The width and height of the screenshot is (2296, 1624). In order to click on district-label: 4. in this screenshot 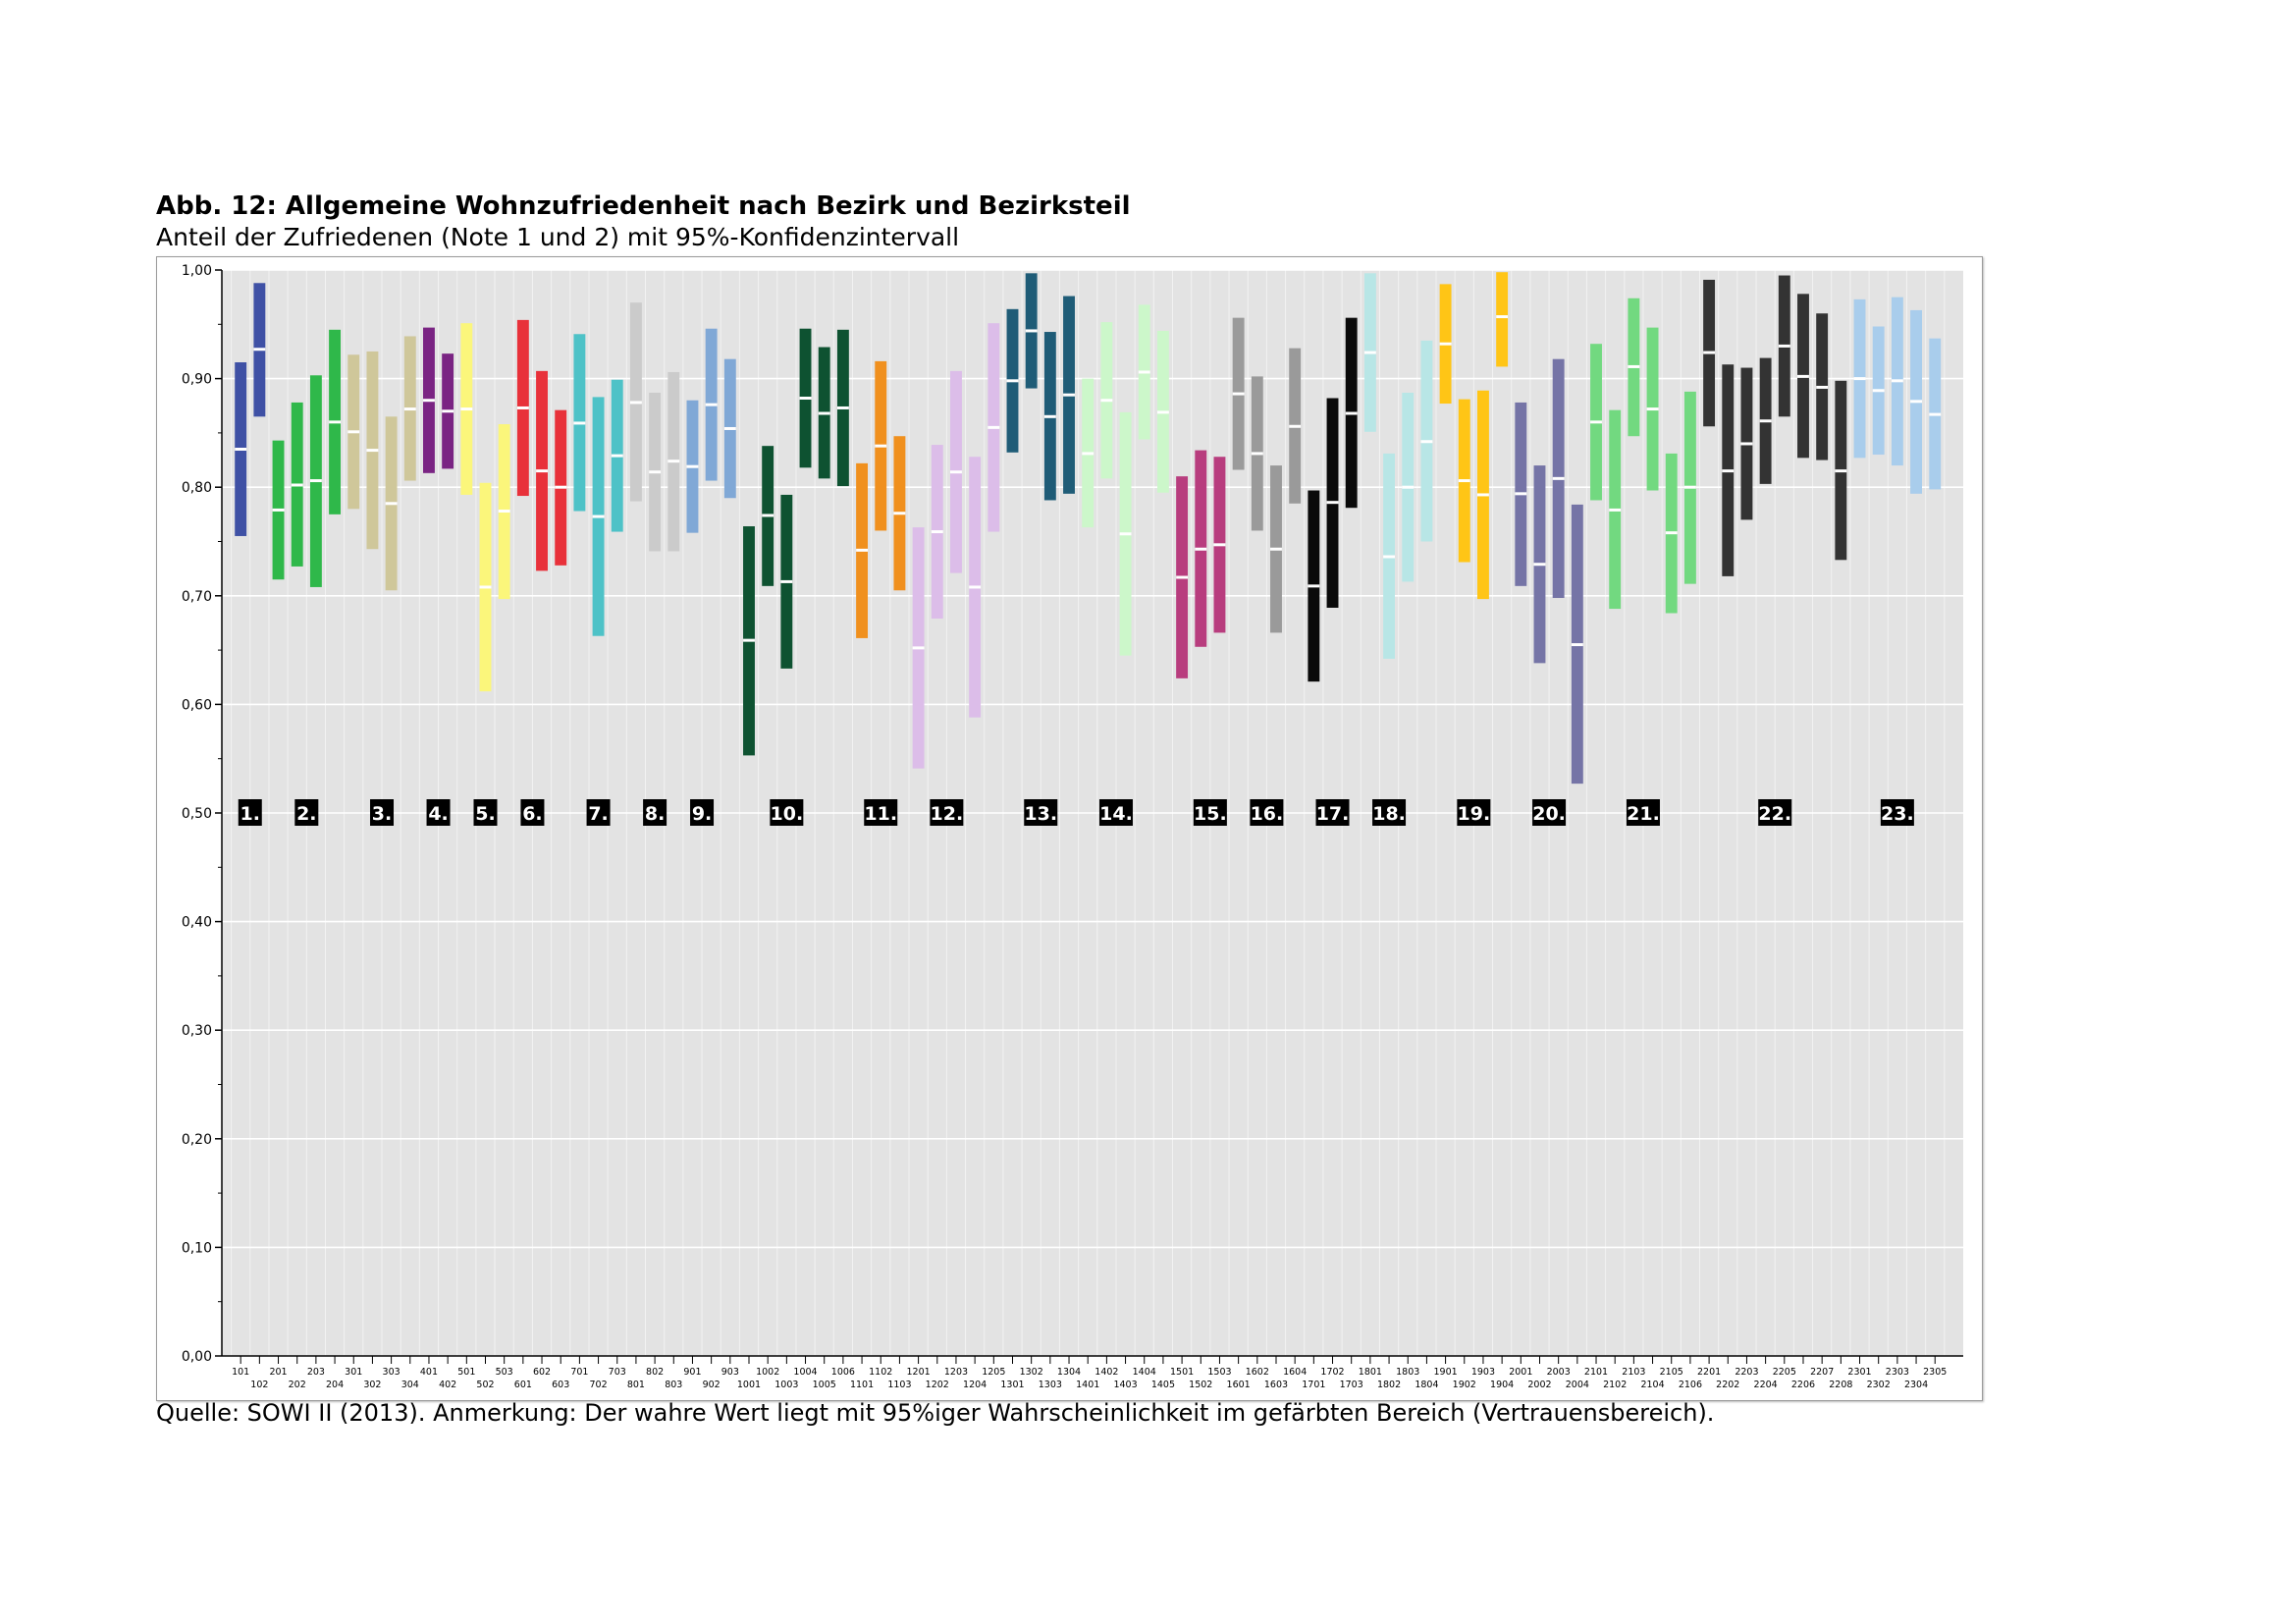, I will do `click(438, 814)`.